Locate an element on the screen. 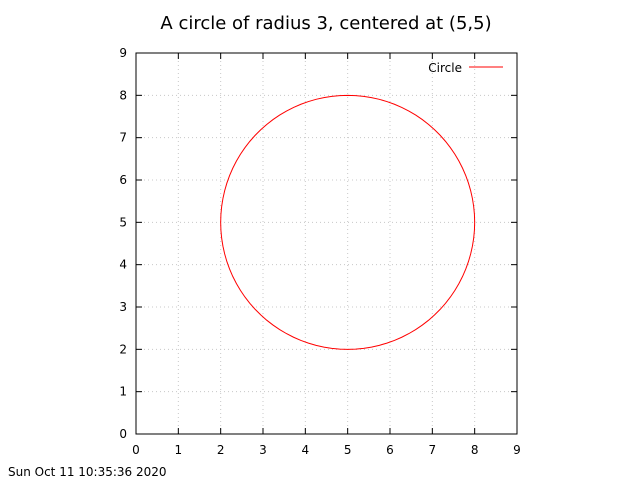  x-tick-label: 3 is located at coordinates (263, 450).